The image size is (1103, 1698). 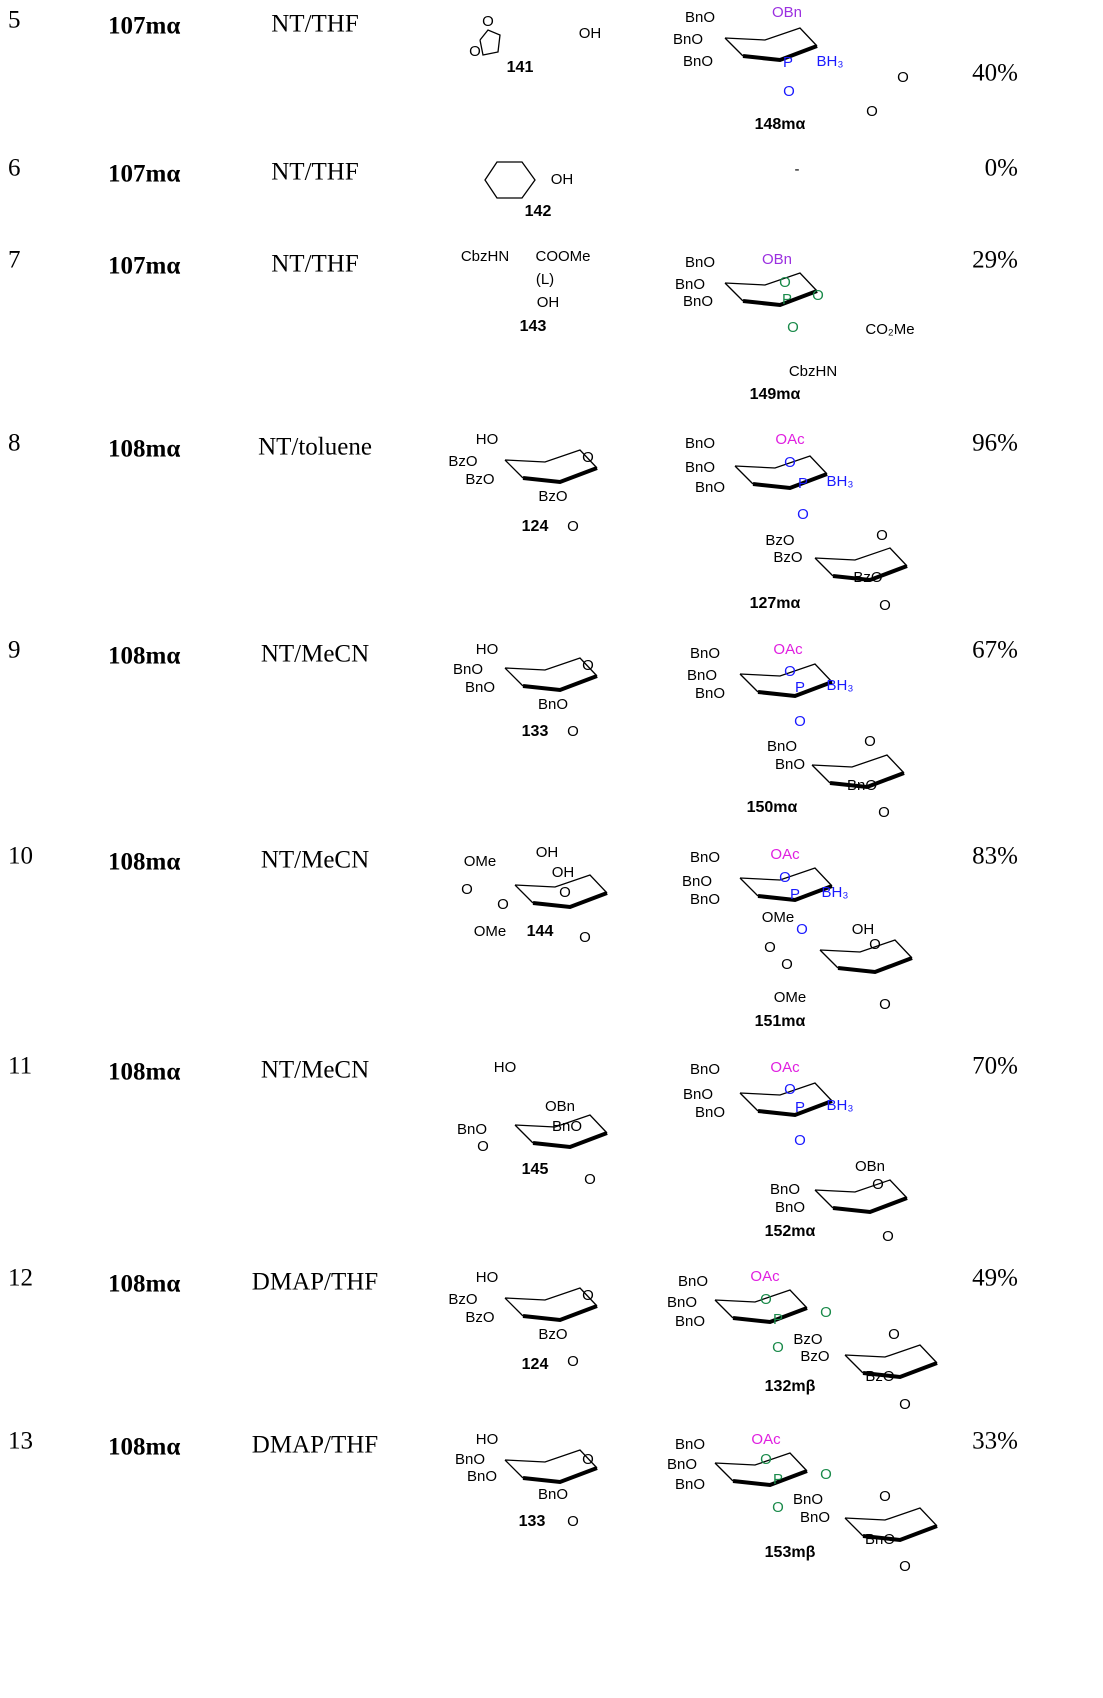 I want to click on acceptor-atom-label: CbzHN, so click(x=485, y=256).